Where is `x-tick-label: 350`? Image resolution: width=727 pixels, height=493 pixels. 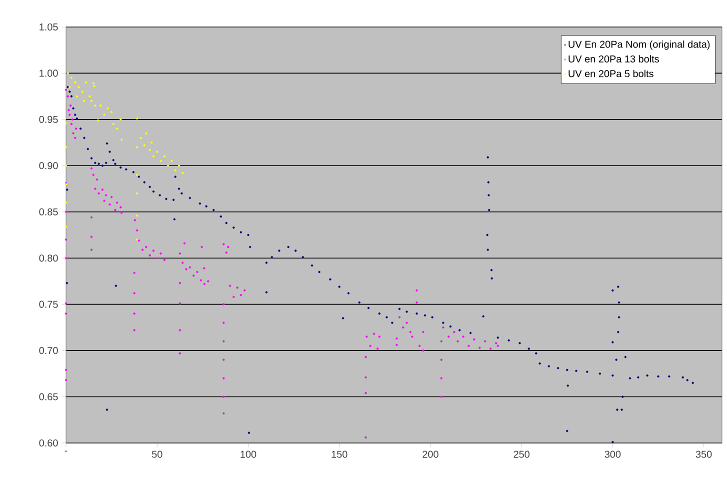 x-tick-label: 350 is located at coordinates (704, 454).